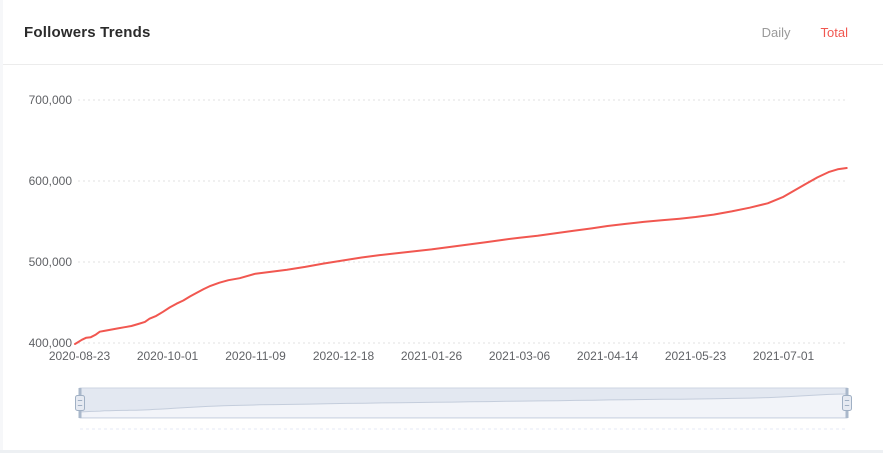  Describe the element at coordinates (80, 356) in the screenshot. I see `x-axis-label: 2020-08-23` at that location.